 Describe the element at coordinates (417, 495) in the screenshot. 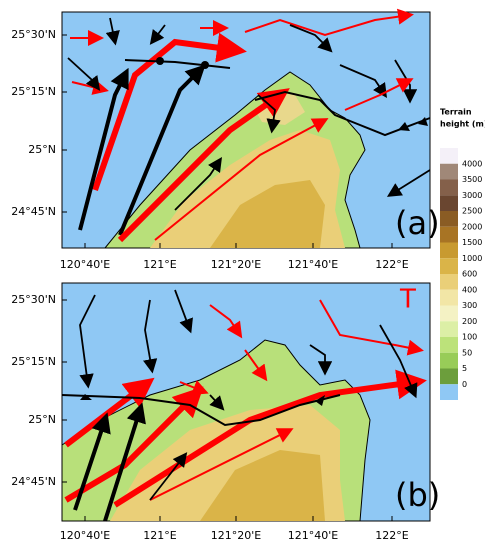

I see `panel-label: (b)` at that location.